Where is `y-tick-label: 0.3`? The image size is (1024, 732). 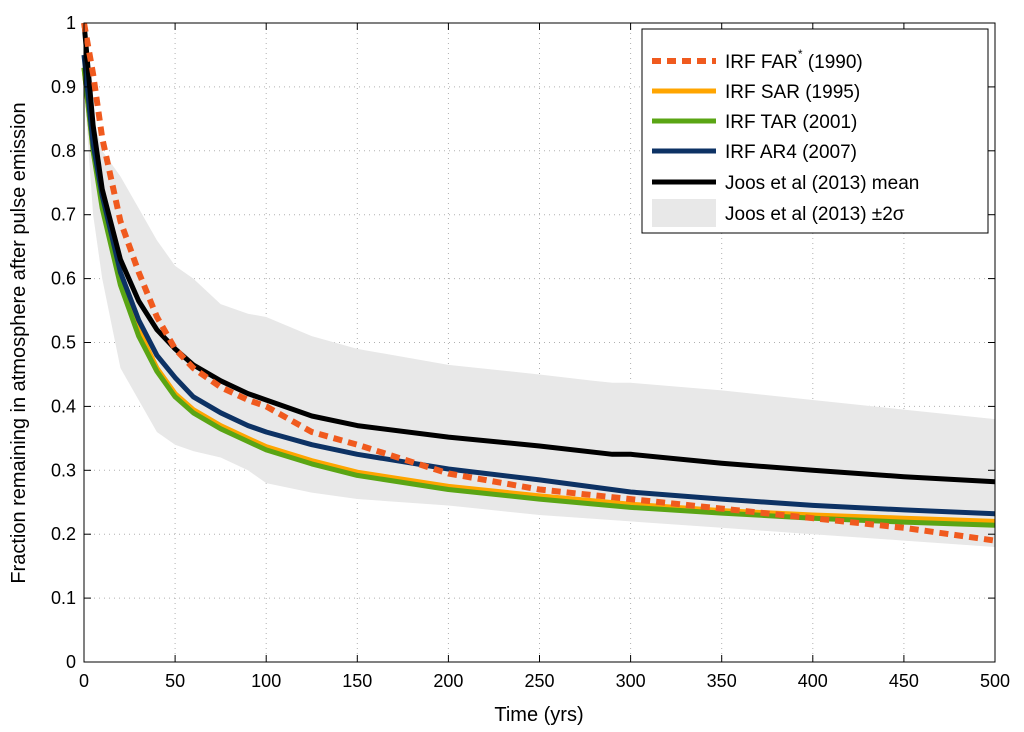 y-tick-label: 0.3 is located at coordinates (63, 470).